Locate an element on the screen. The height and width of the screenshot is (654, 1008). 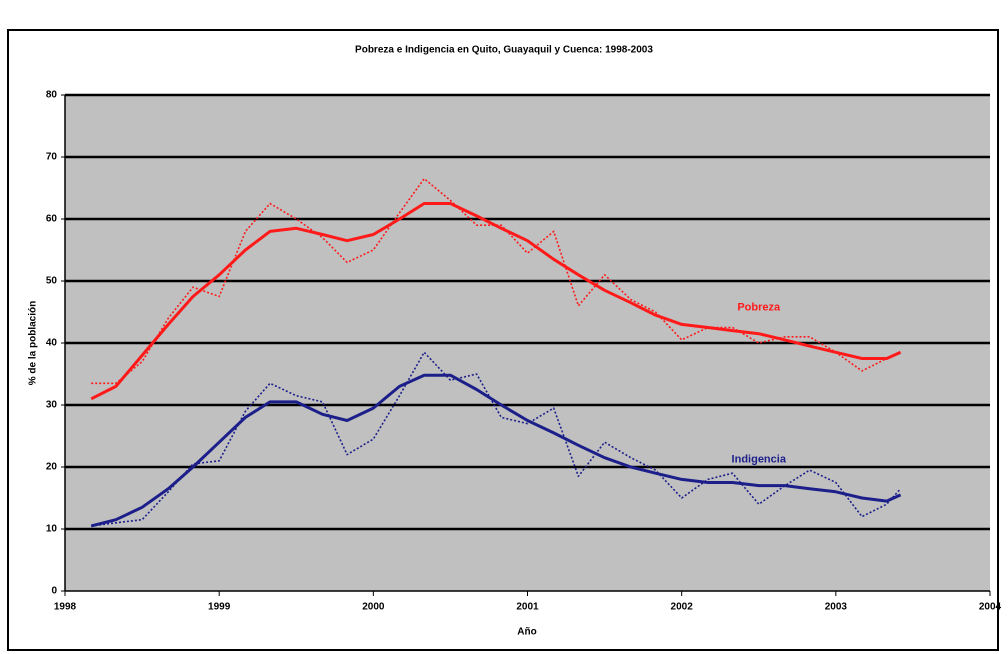
series-label: Pobreza is located at coordinates (759, 308).